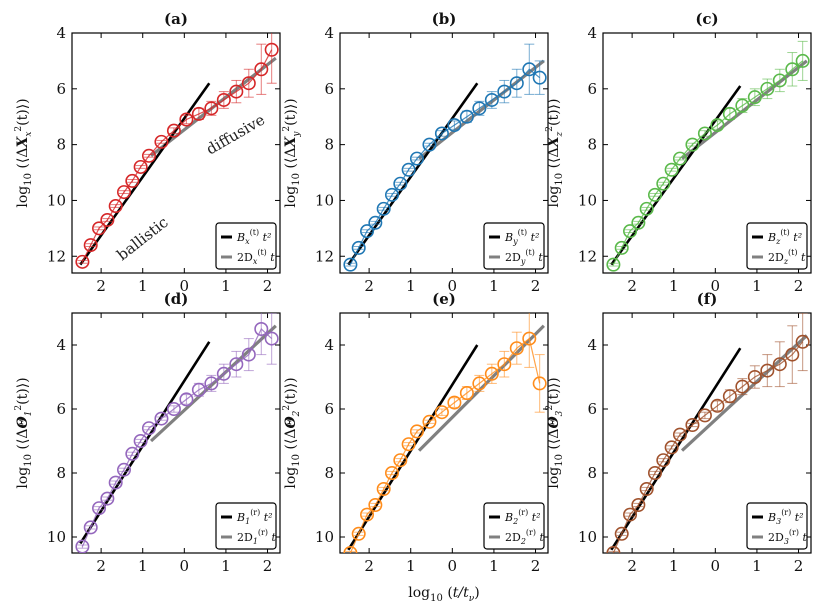 This screenshot has height=613, width=831. Describe the element at coordinates (522, 517) in the screenshot. I see `legend-label-ballistic: B2(r) t²` at that location.